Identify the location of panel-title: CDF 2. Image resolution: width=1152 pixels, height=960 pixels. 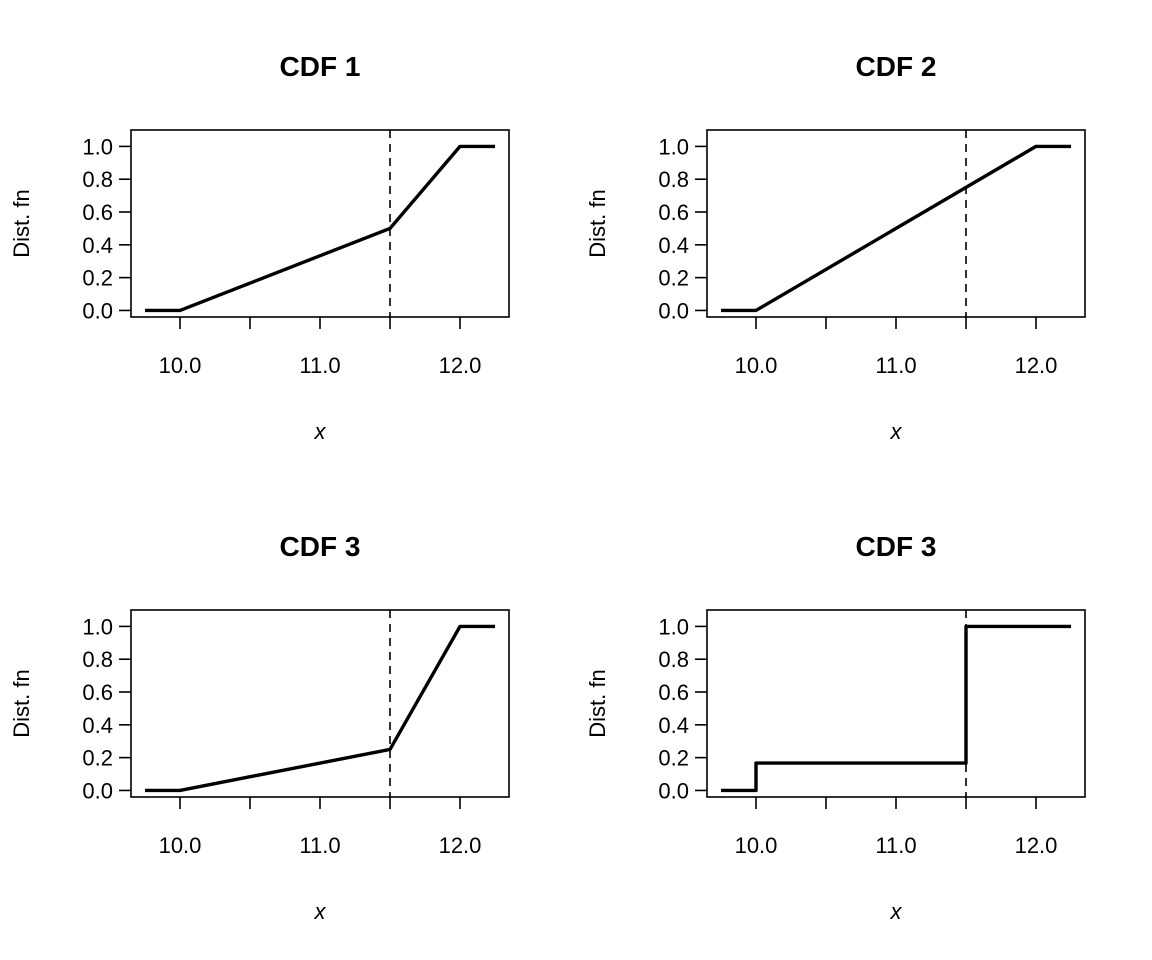
(896, 66).